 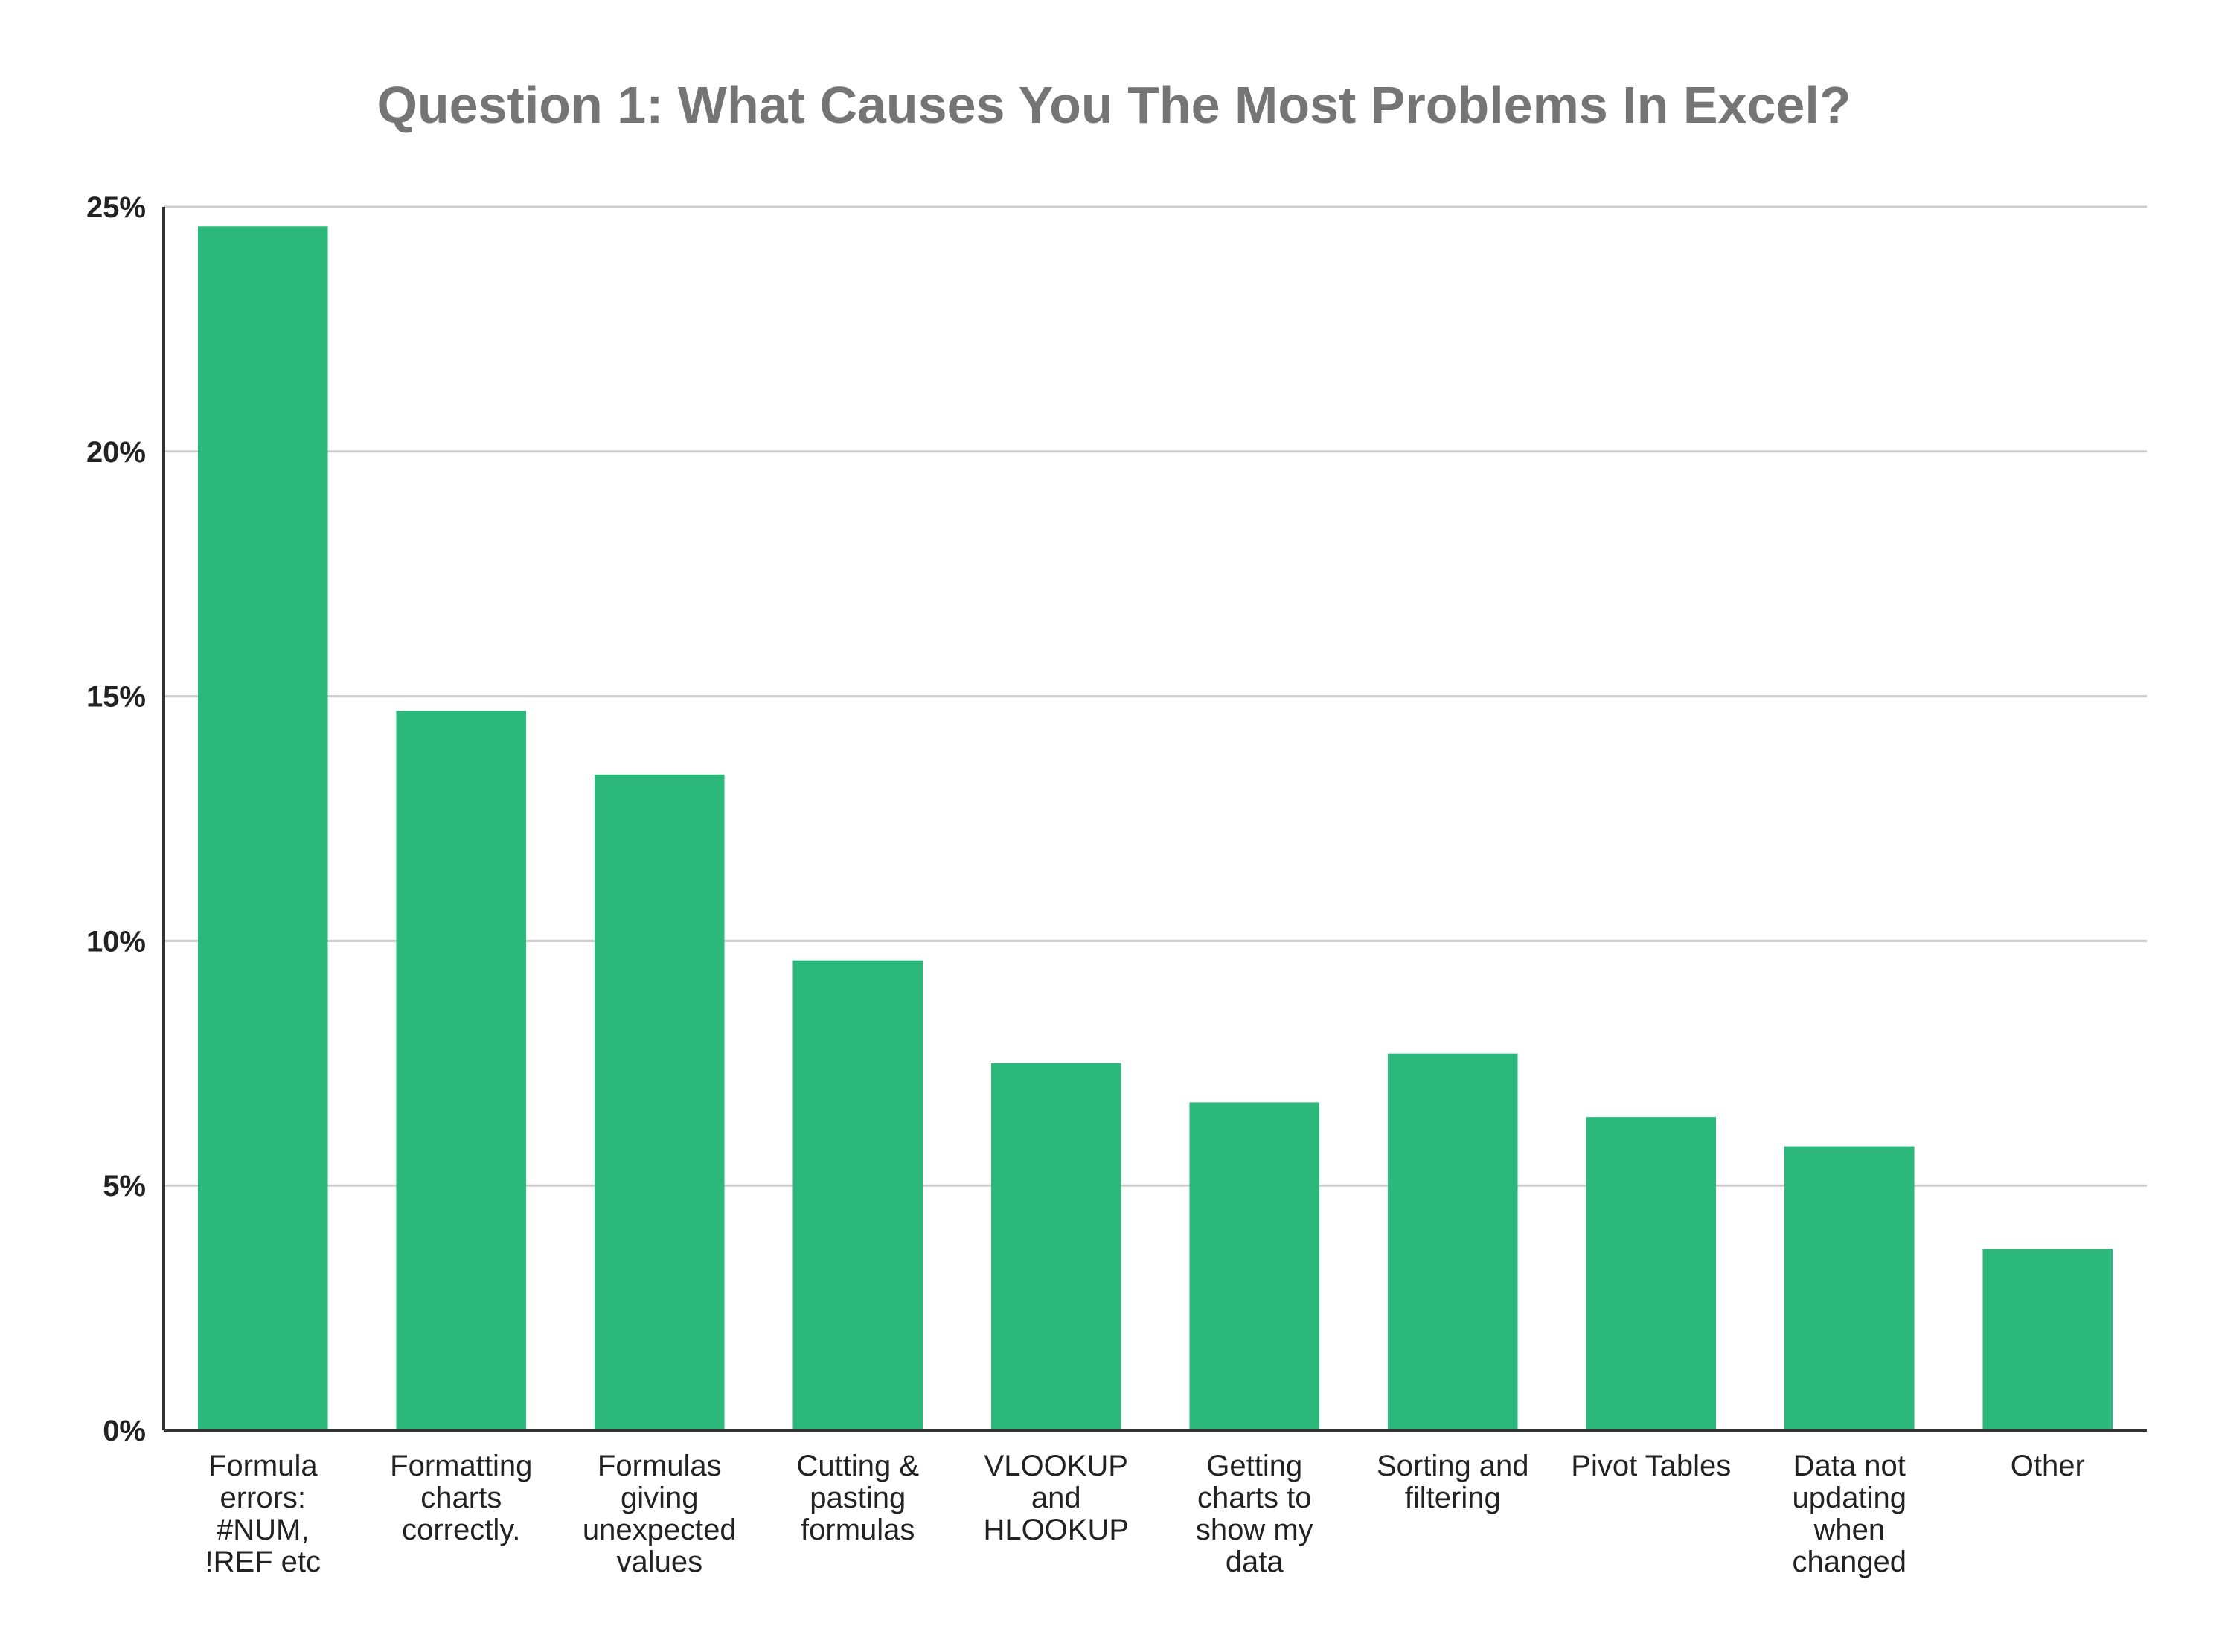 I want to click on x-tick-label-line: filtering, so click(x=1453, y=1498).